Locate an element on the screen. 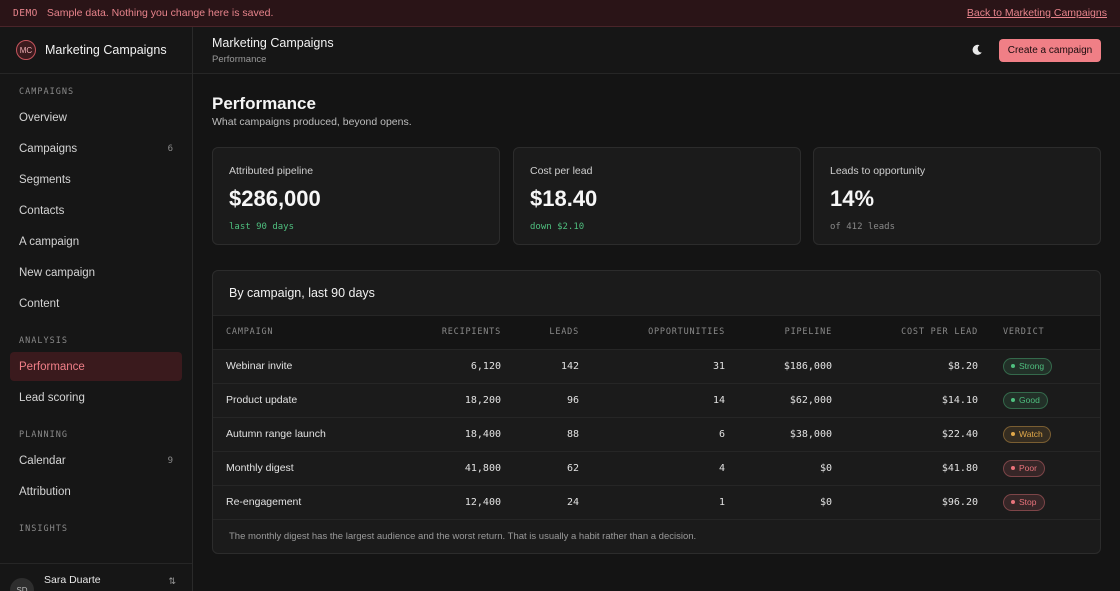  verdict-badge: Watch is located at coordinates (1027, 434).